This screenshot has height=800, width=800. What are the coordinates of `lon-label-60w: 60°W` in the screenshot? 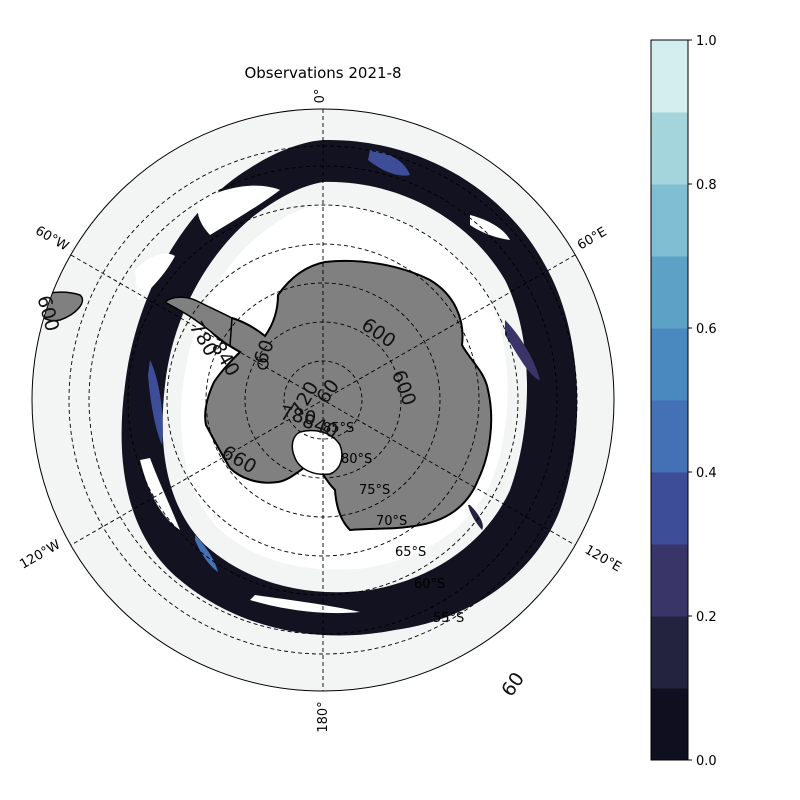 It's located at (51, 238).